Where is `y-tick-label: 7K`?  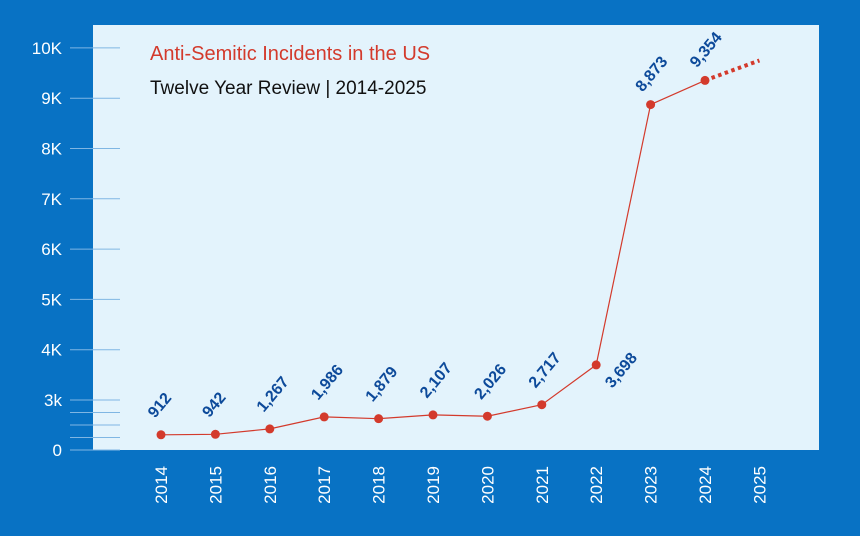
y-tick-label: 7K is located at coordinates (51, 199).